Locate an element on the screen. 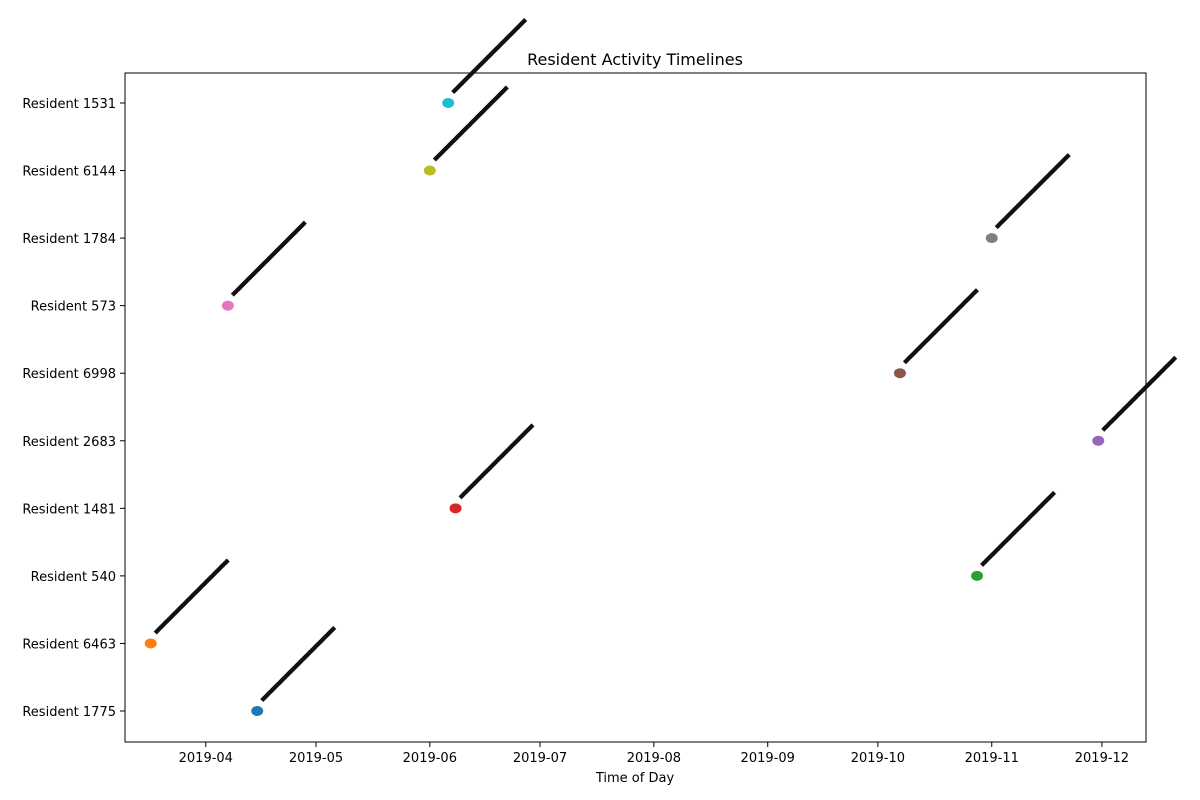 This screenshot has height=800, width=1200. y-tick-label: Resident 1775 is located at coordinates (69, 712).